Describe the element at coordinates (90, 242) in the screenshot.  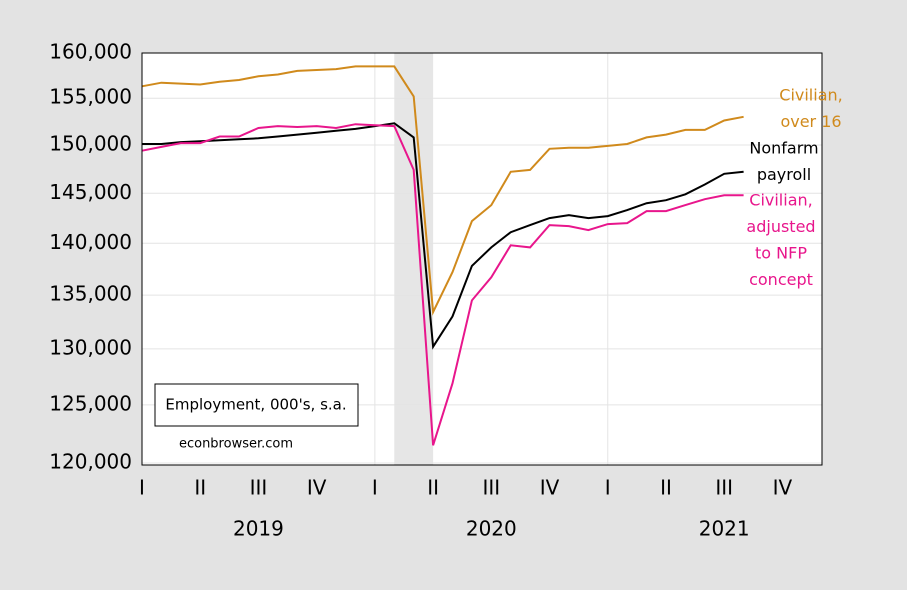
I see `y-tick-label: 140,000` at that location.